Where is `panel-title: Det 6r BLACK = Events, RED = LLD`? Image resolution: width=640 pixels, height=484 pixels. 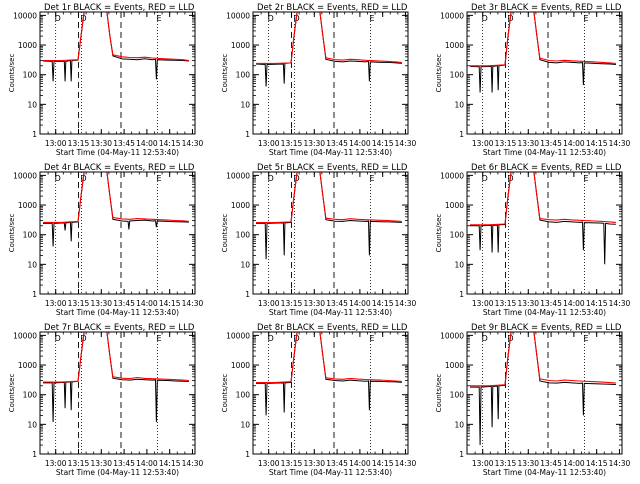
panel-title: Det 6r BLACK = Events, RED = LLD is located at coordinates (546, 168).